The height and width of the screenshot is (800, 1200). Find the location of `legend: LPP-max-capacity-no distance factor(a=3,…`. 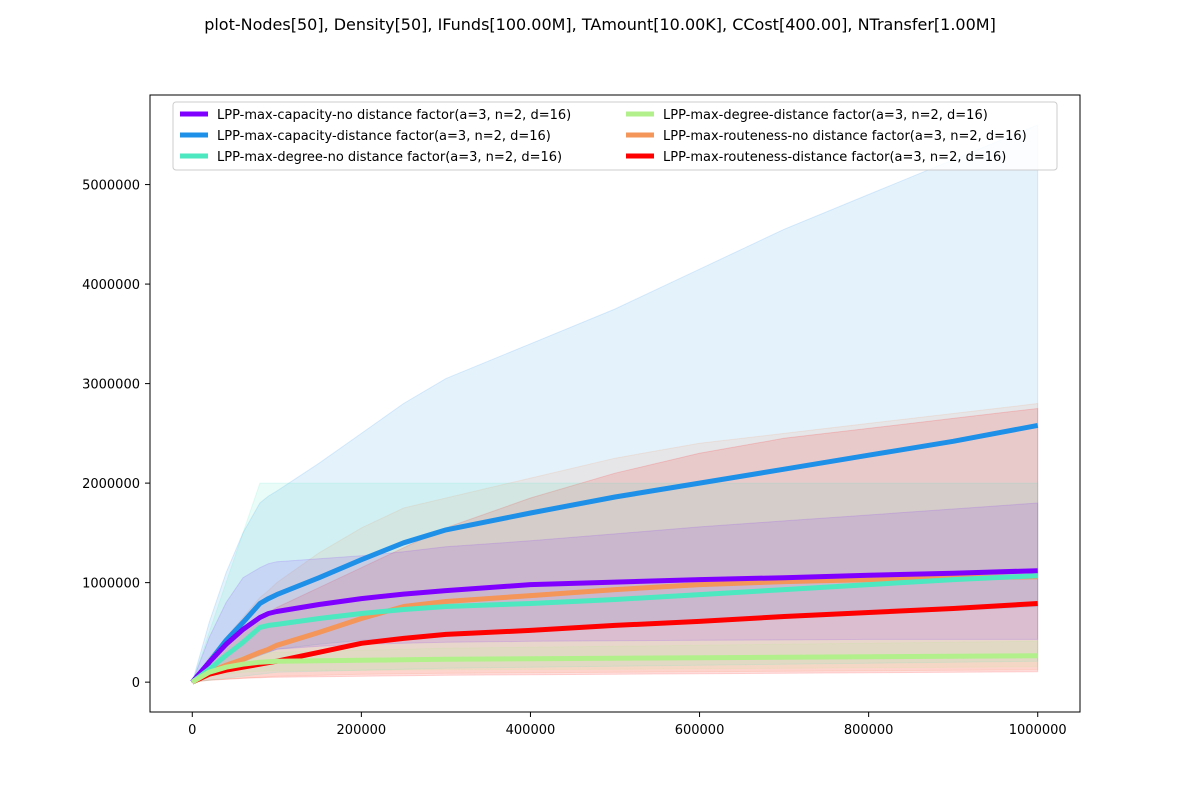

legend: LPP-max-capacity-no distance factor(a=3,… is located at coordinates (615, 136).